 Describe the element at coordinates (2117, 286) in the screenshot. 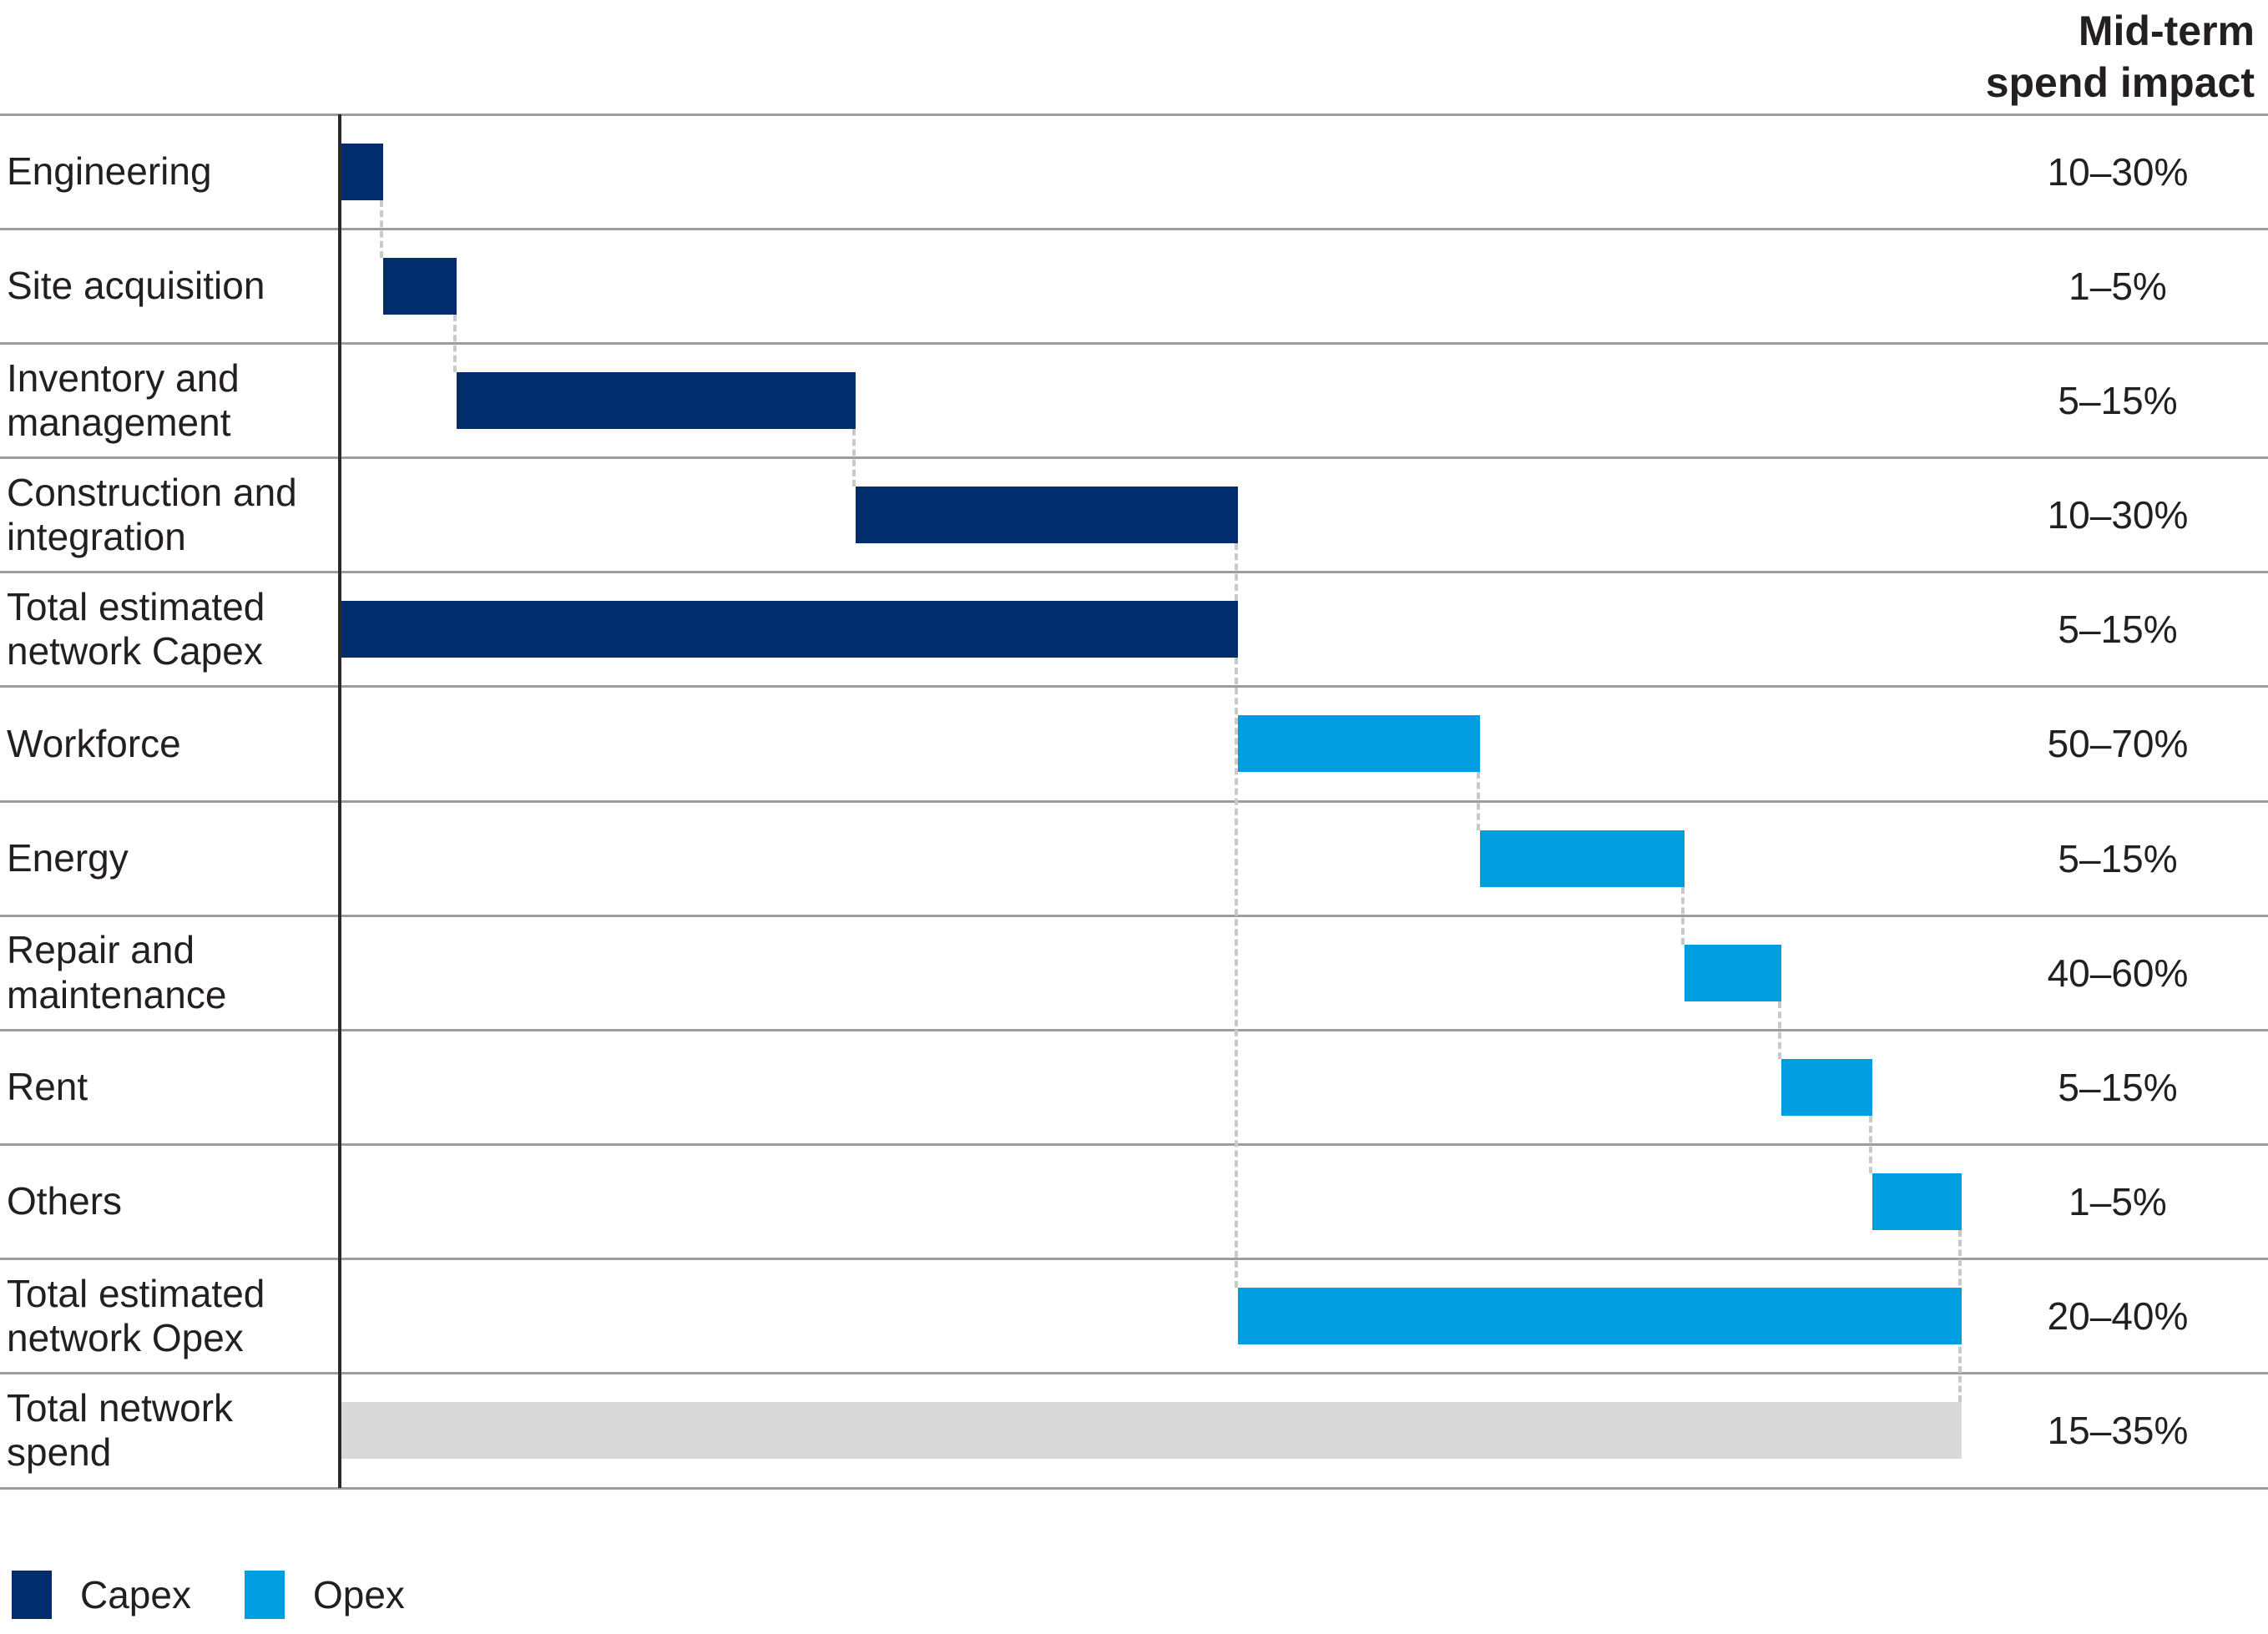

I see `impact-value-1: 1–5%` at that location.